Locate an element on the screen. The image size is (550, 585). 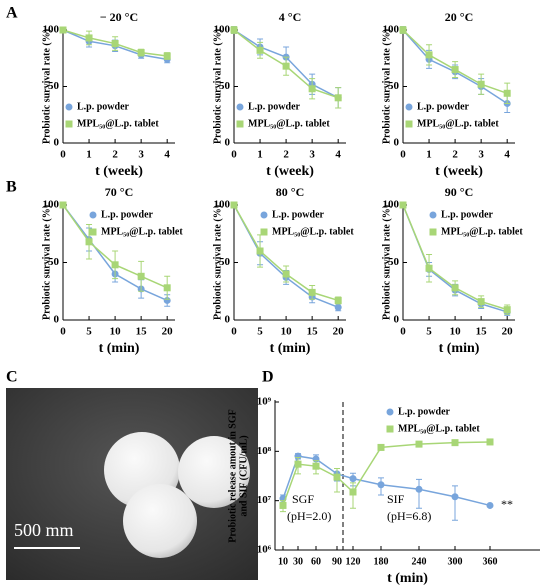
y-axis-title: Probiotic release amout in SGF is located at coordinates (232, 476).